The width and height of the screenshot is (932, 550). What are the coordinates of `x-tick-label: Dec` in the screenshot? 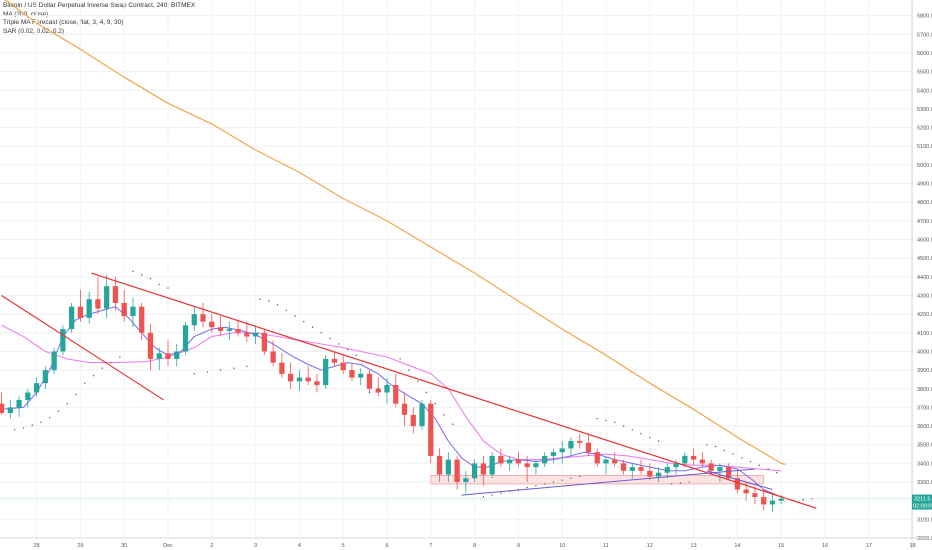 It's located at (168, 546).